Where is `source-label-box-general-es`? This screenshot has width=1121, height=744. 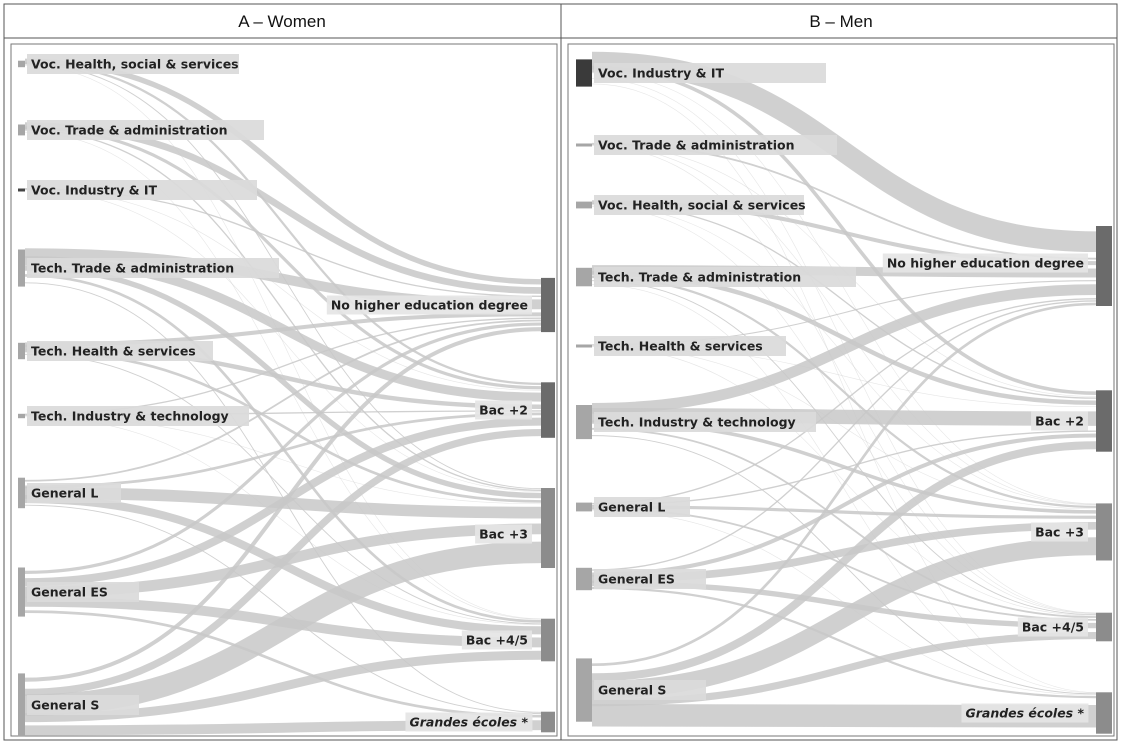
source-label-box-general-es is located at coordinates (650, 579).